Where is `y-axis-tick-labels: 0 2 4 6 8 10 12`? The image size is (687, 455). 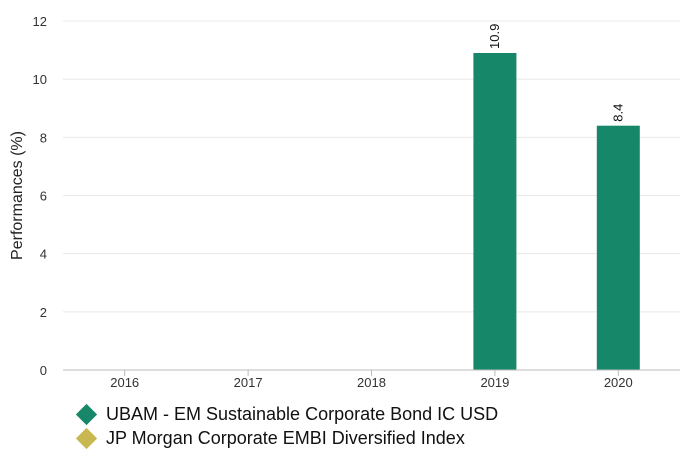 y-axis-tick-labels: 0 2 4 6 8 10 12 is located at coordinates (40, 196).